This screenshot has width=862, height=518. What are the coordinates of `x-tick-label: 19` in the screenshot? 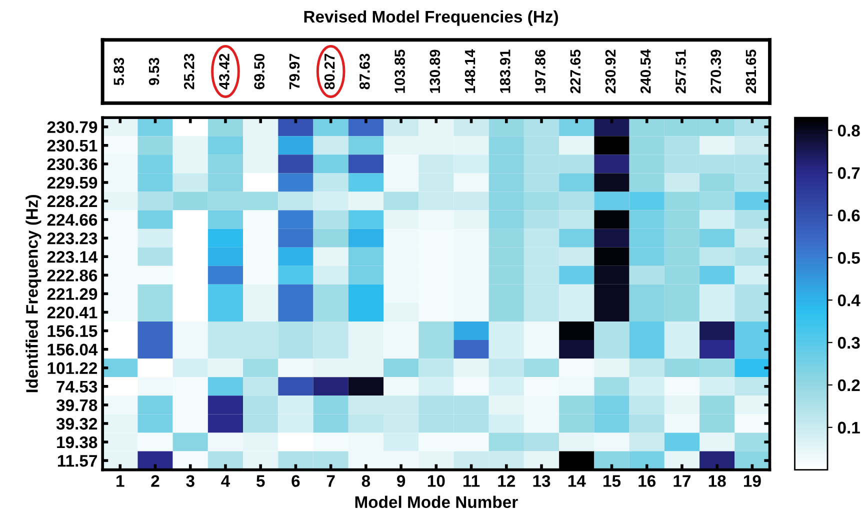 It's located at (752, 481).